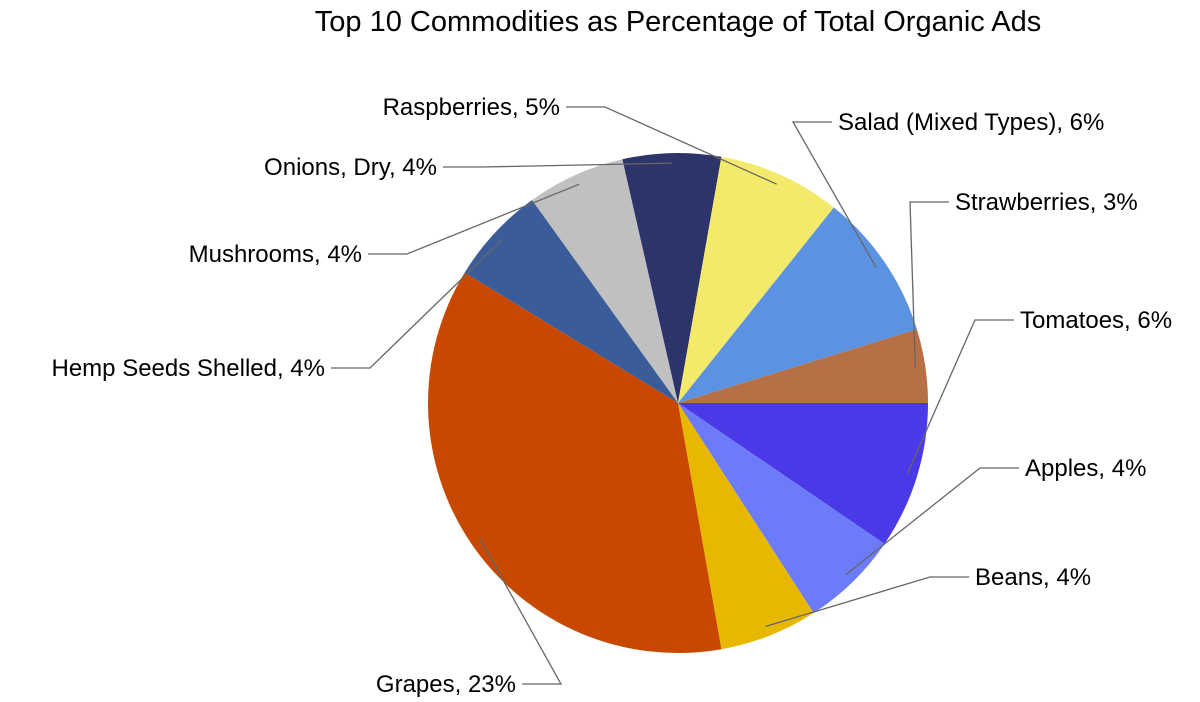 The width and height of the screenshot is (1200, 702). Describe the element at coordinates (474, 219) in the screenshot. I see `leader-line-mushrooms` at that location.